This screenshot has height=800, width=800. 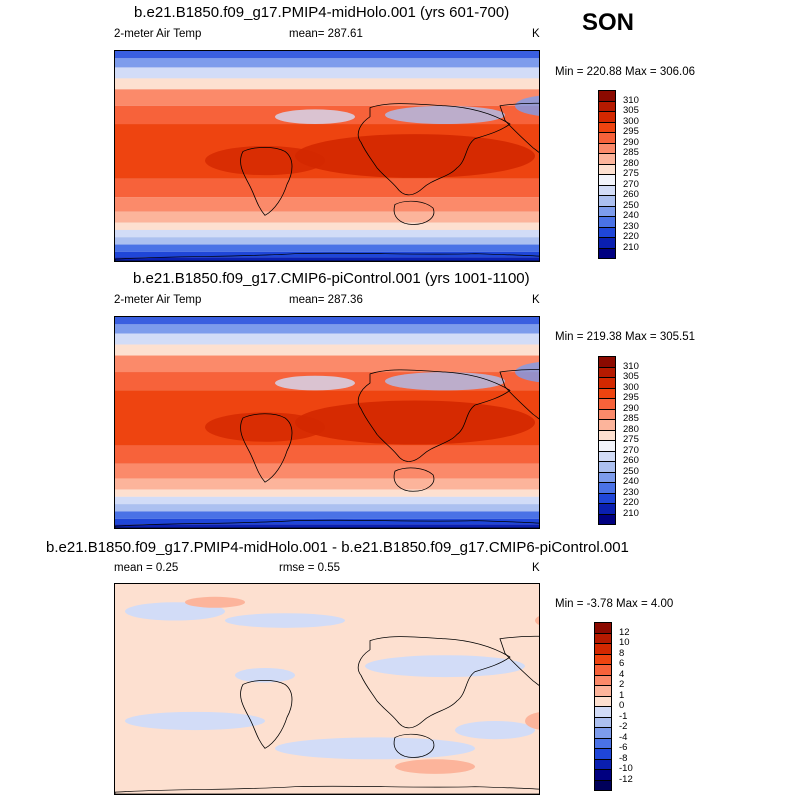 What do you see at coordinates (622, 705) in the screenshot?
I see `colorbar-tick-label: 0` at bounding box center [622, 705].